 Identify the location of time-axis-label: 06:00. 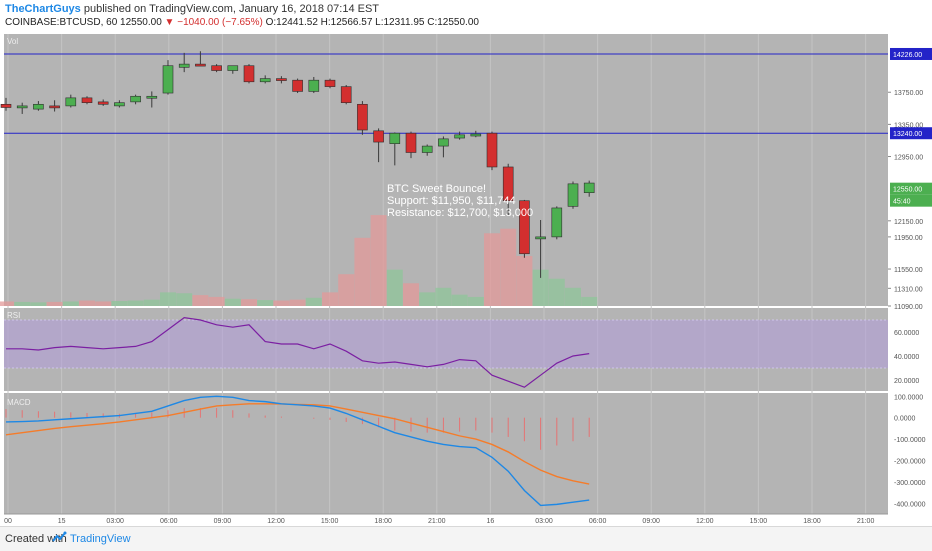
(169, 521).